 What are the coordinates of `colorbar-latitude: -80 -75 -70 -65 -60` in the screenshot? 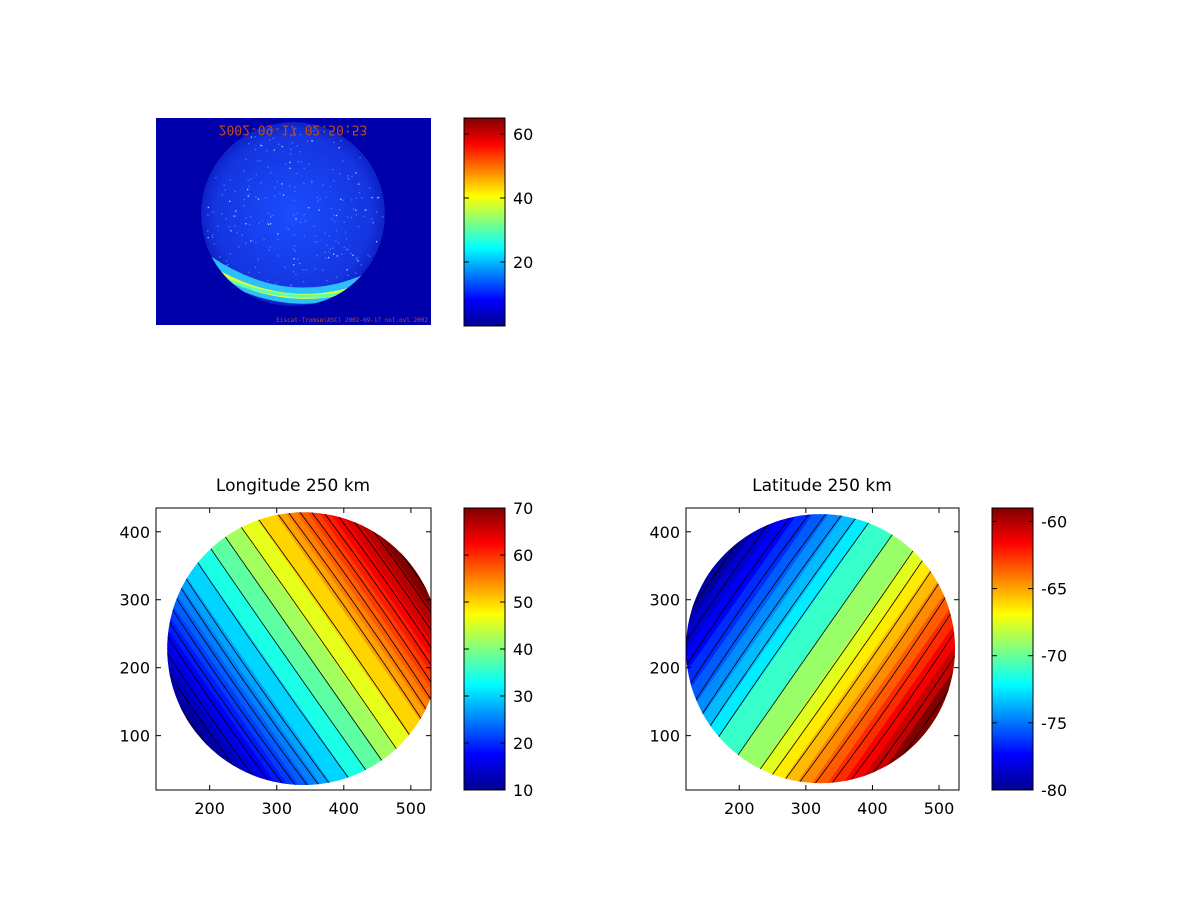 It's located at (1029, 653).